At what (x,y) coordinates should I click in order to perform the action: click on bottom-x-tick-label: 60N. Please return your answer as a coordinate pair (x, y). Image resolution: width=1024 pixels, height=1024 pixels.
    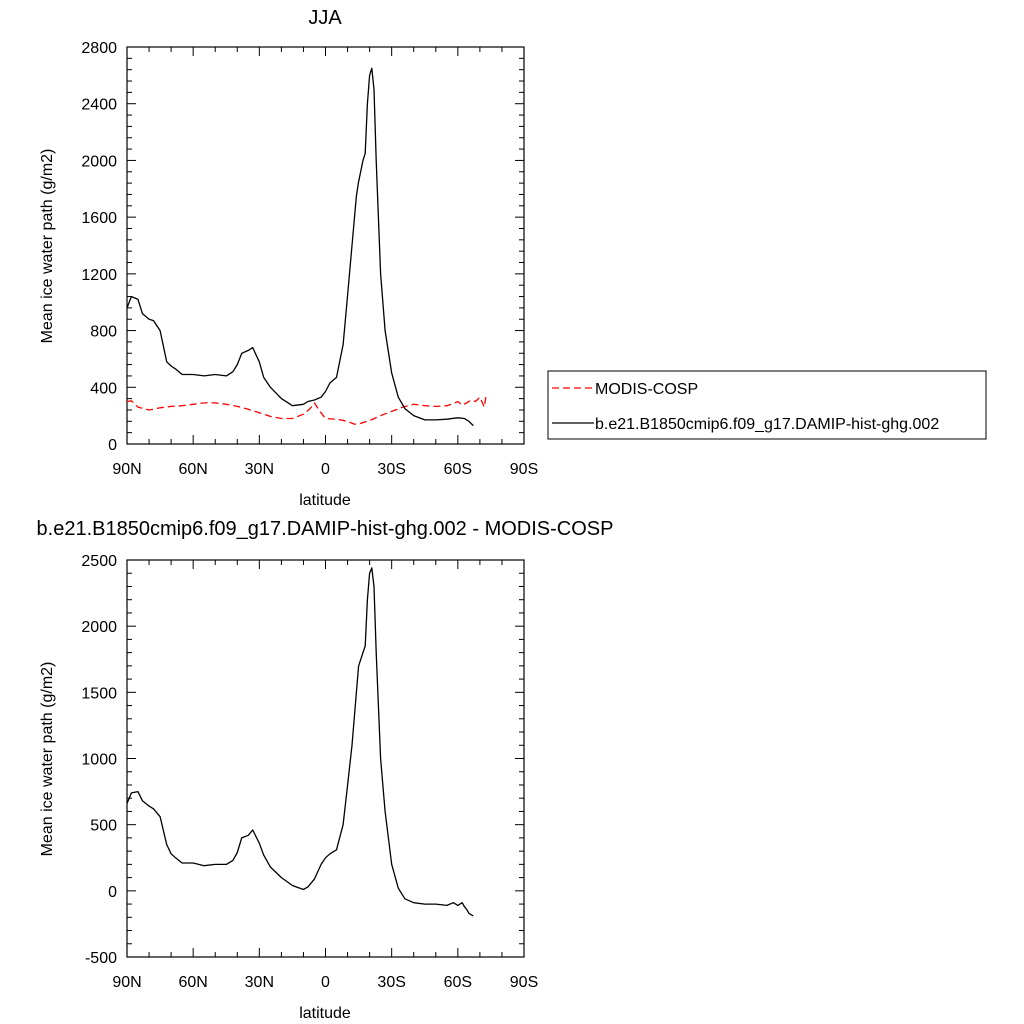
    Looking at the image, I should click on (192, 982).